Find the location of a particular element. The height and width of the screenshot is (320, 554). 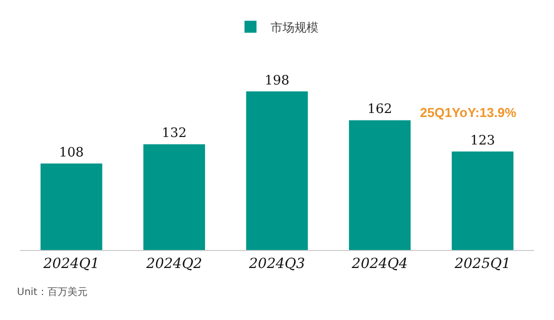

legend-label: 市场规模 is located at coordinates (294, 27).